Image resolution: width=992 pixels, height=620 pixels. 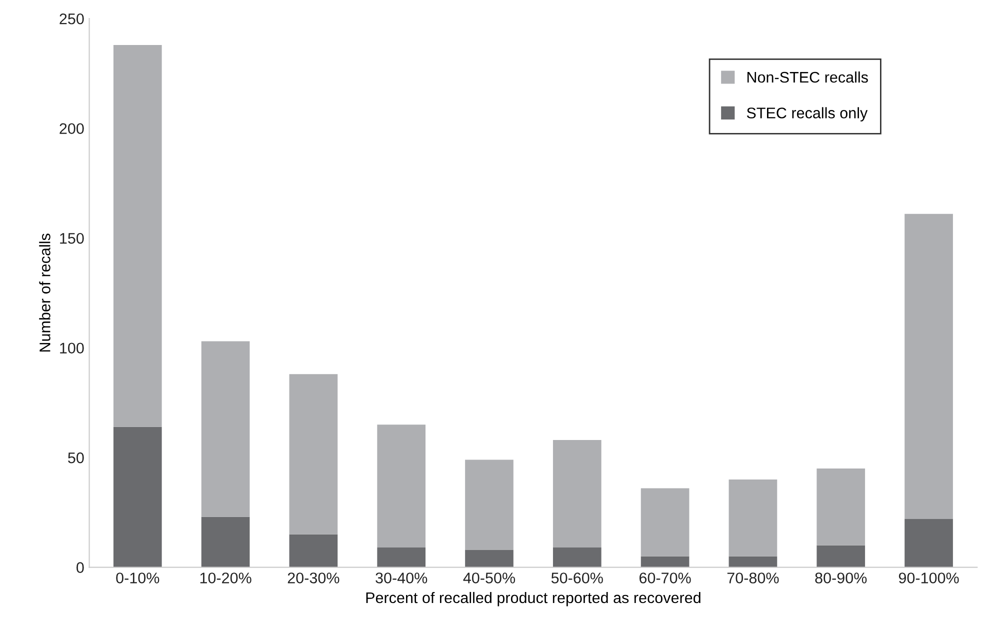 I want to click on x-tick-label: 20-30%, so click(x=314, y=578).